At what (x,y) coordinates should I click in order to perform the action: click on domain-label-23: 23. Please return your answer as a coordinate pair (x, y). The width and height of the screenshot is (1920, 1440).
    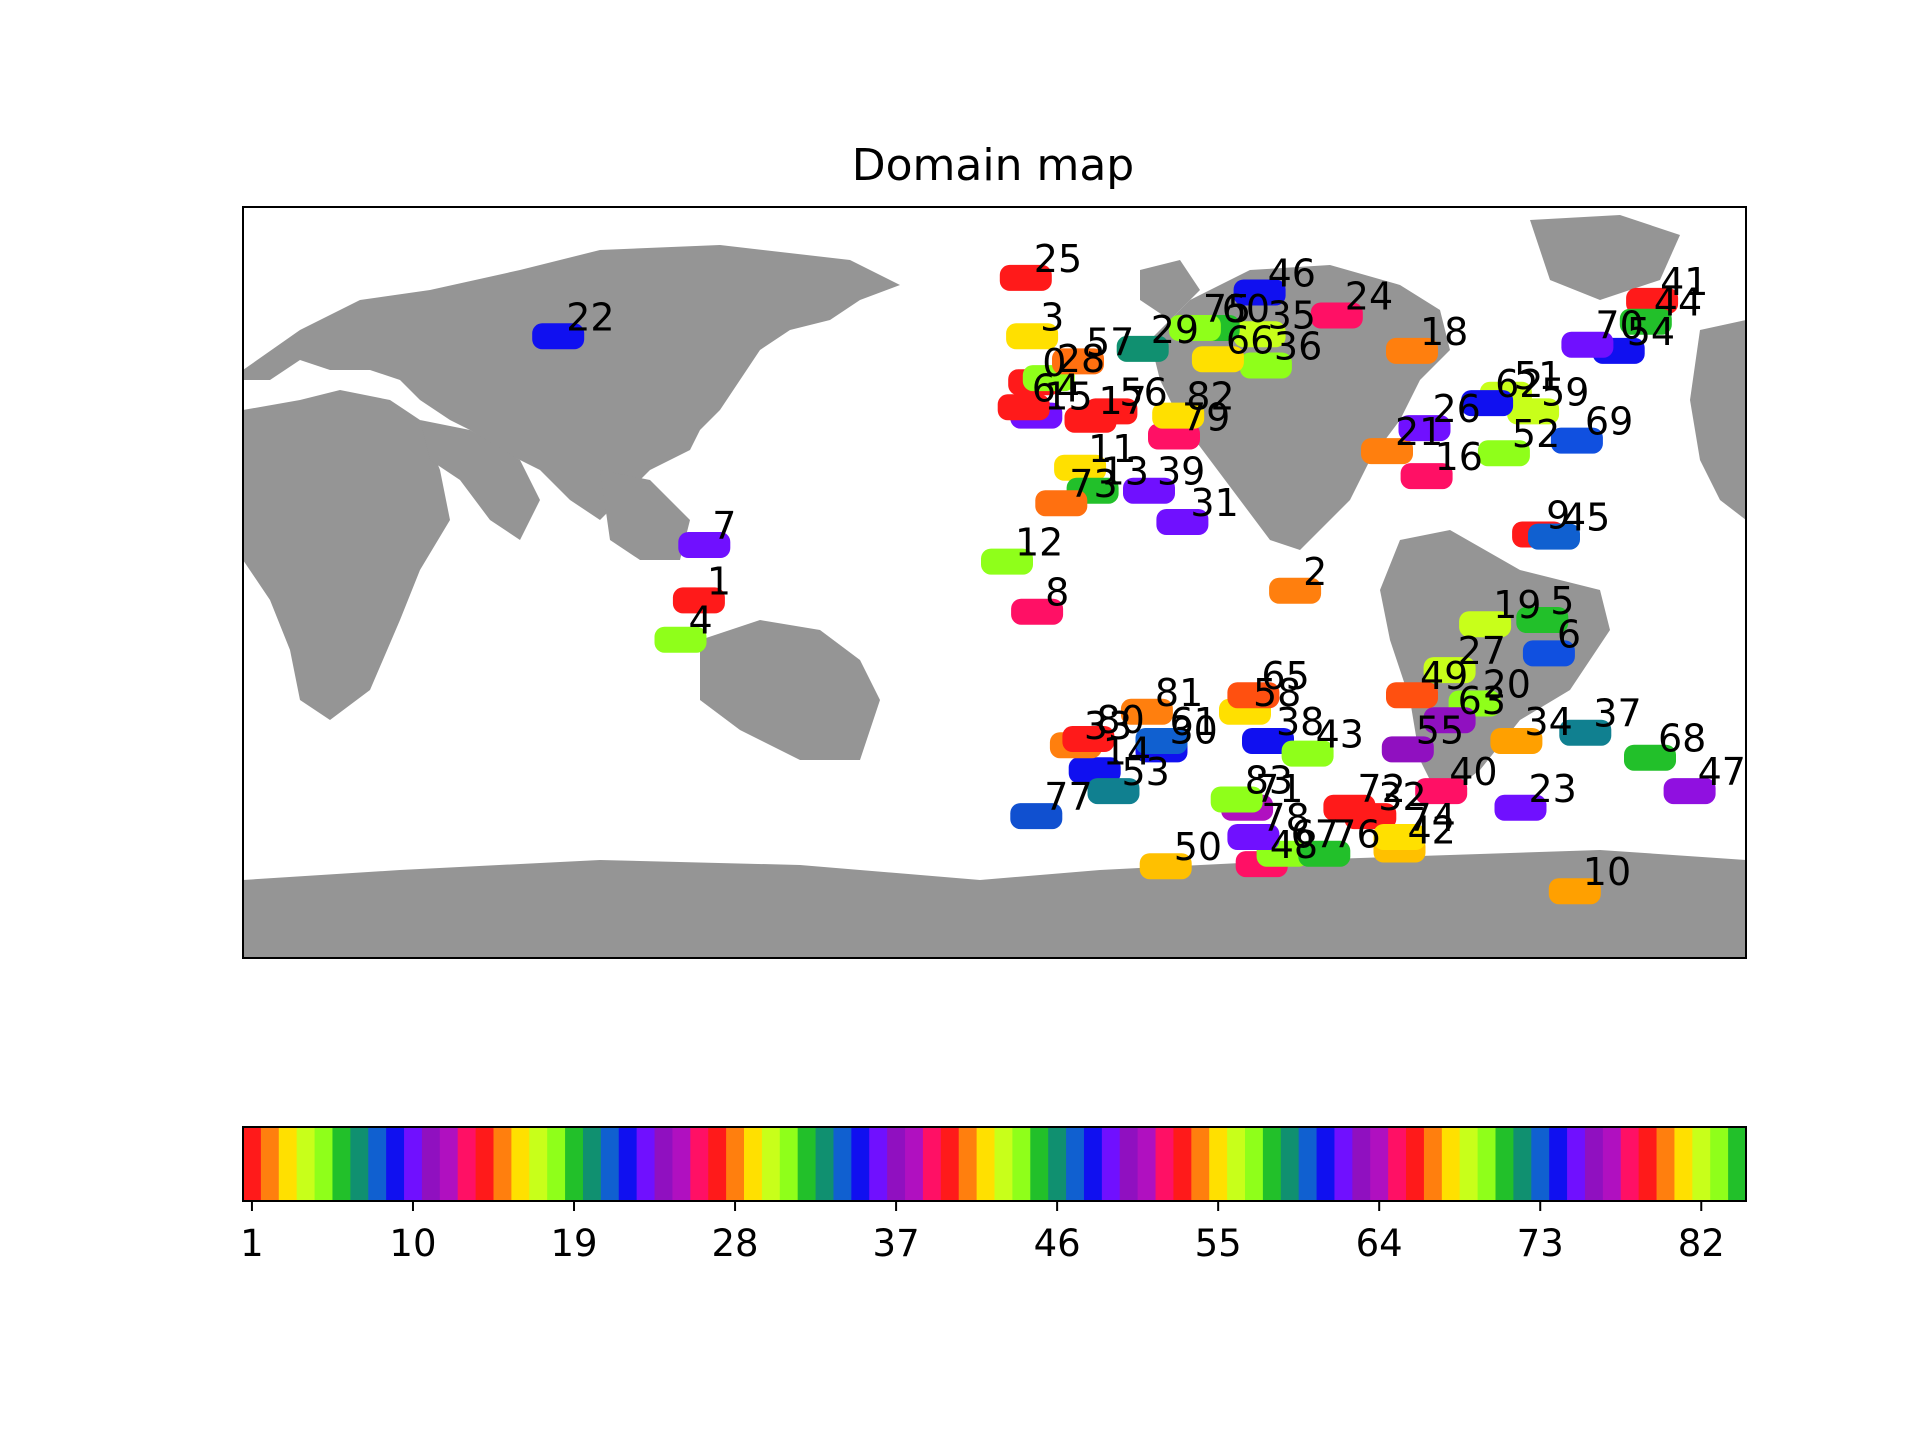
    Looking at the image, I should click on (1553, 789).